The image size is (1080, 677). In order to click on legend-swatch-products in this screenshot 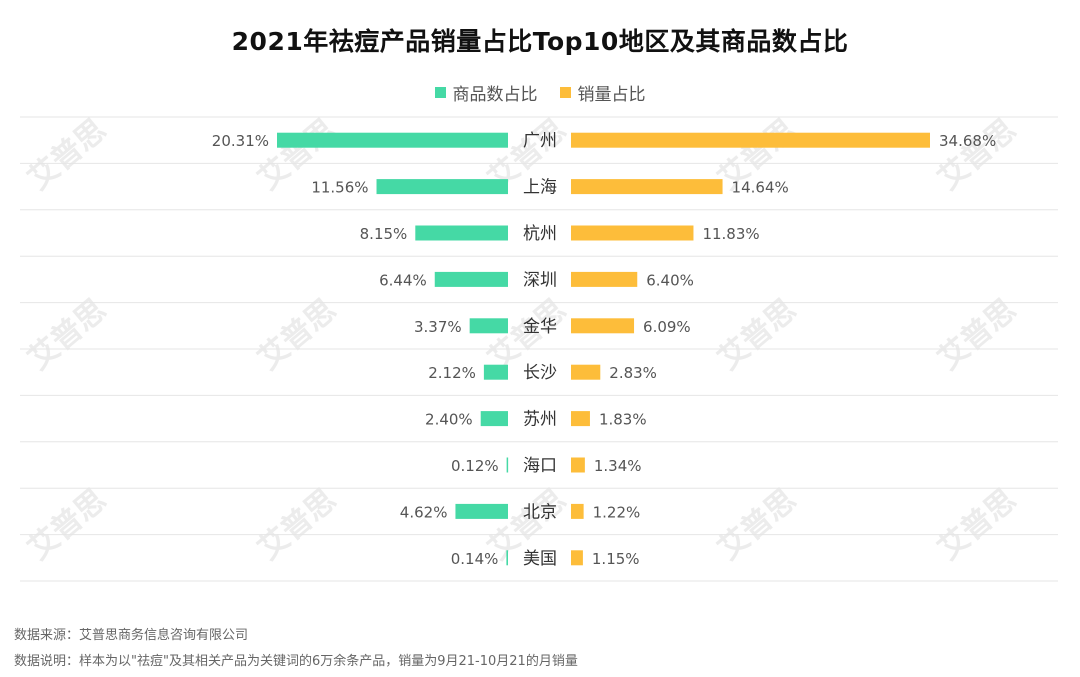, I will do `click(440, 92)`.